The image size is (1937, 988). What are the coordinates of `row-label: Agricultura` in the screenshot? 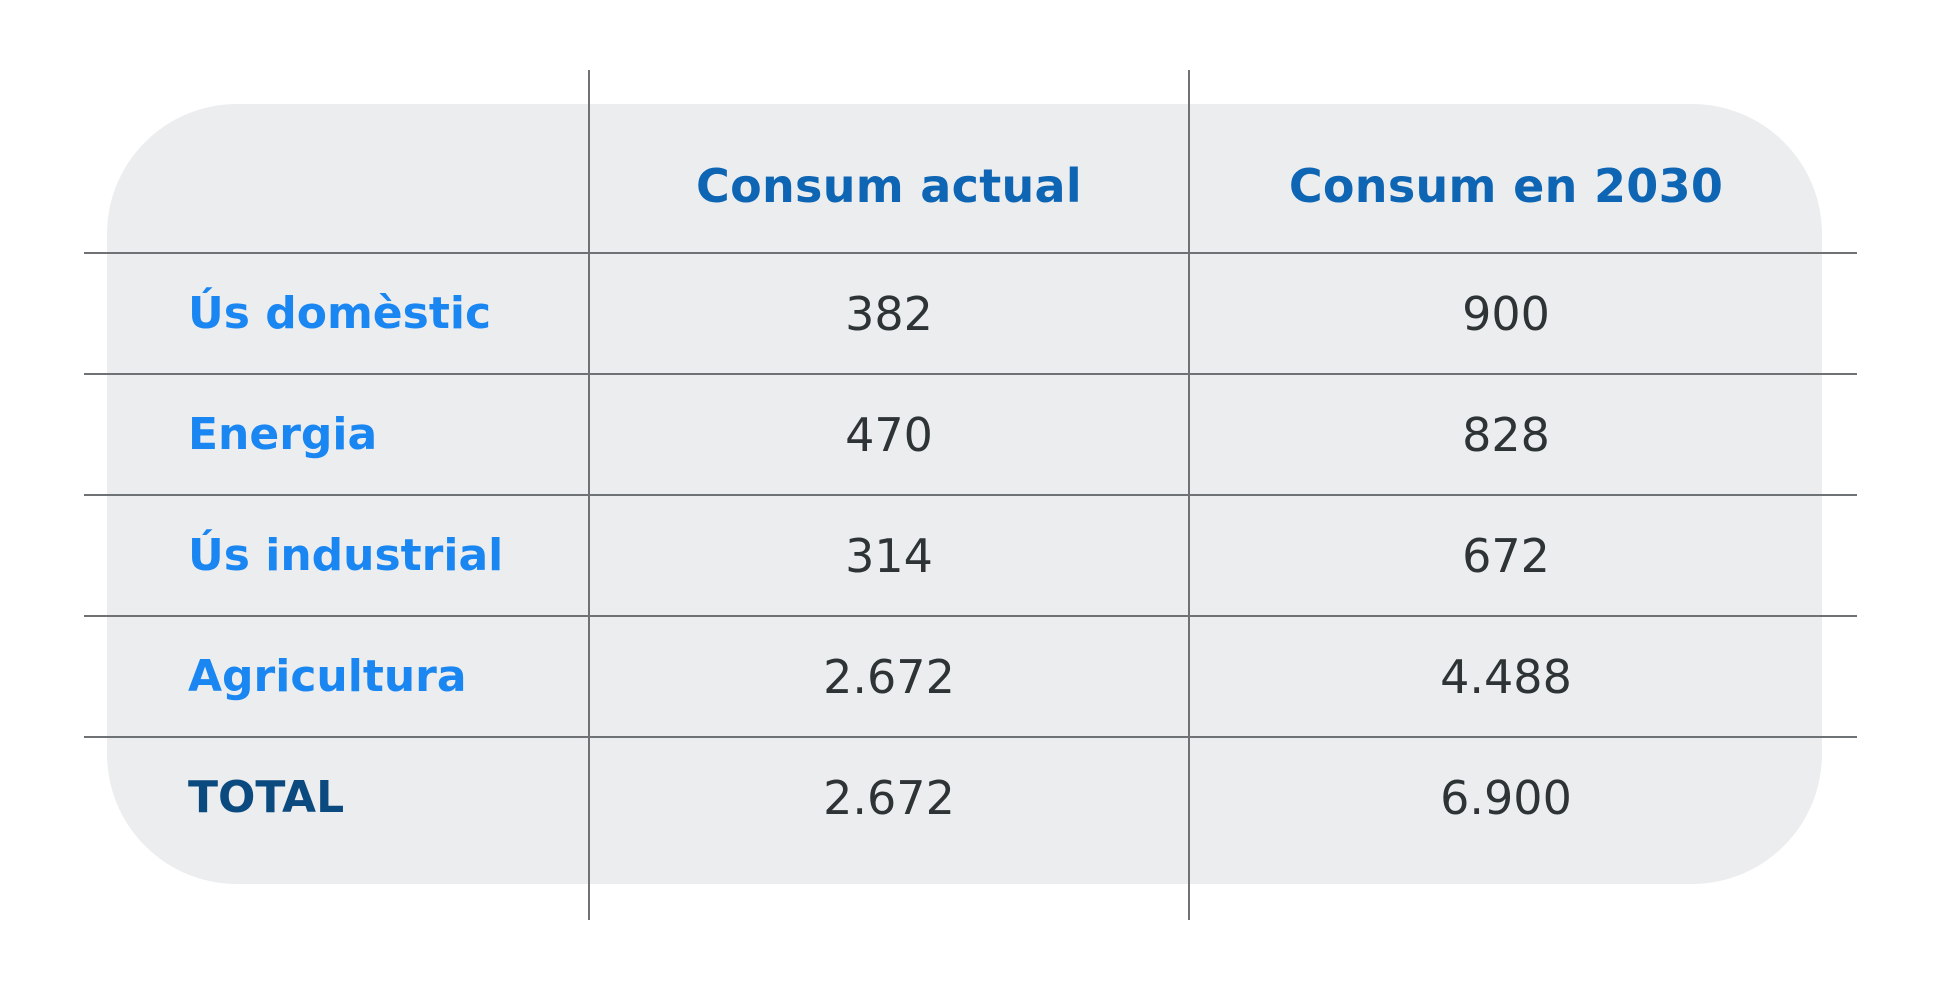 It's located at (327, 676).